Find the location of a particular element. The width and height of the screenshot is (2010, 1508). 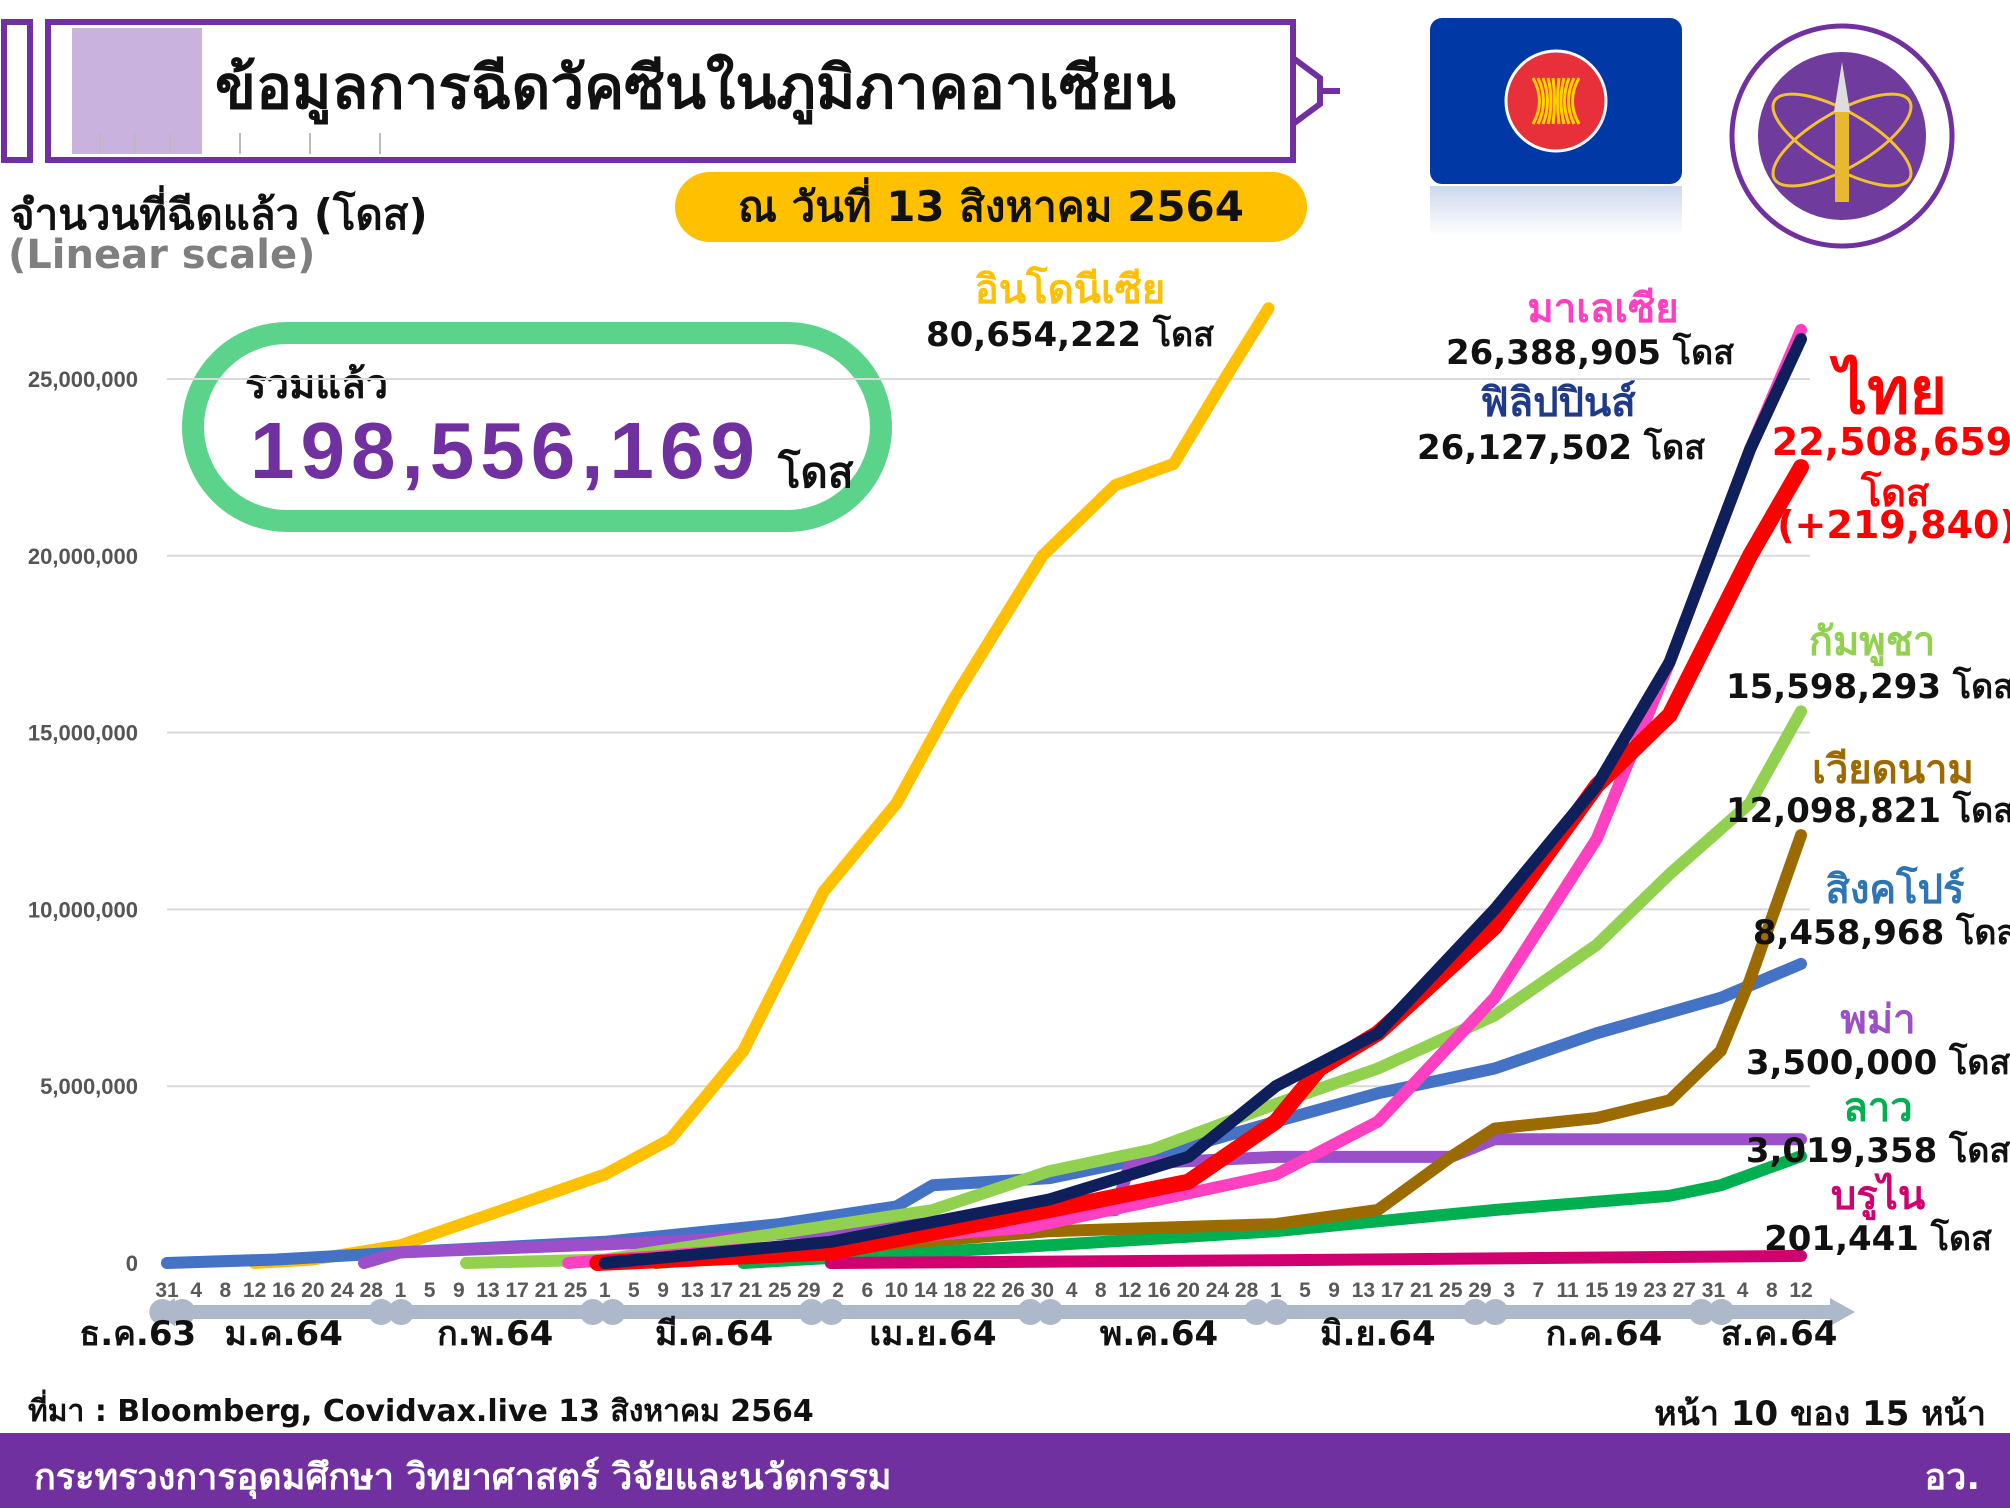

value-indonesia: 80,654,222 โดส is located at coordinates (1070, 335).